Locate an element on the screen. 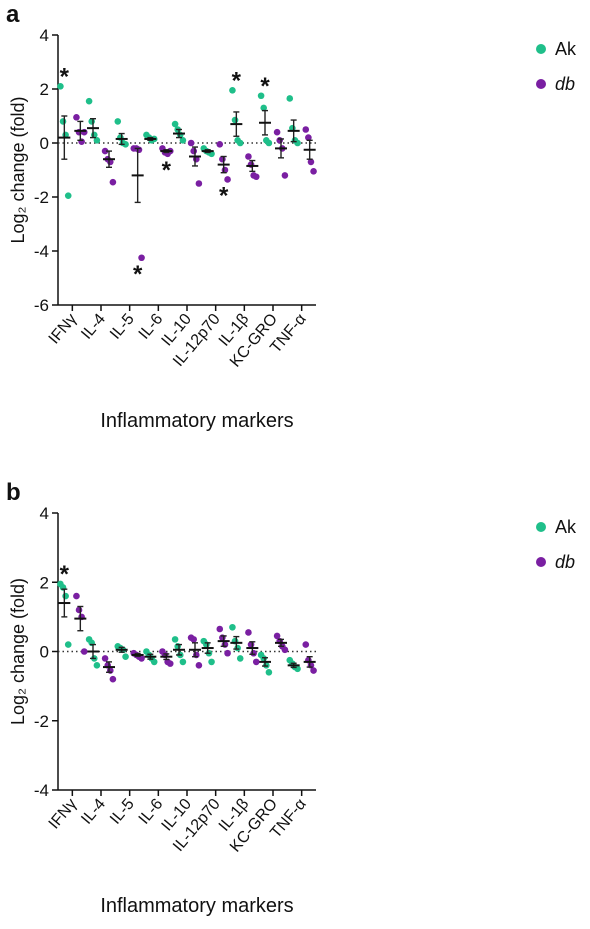  y-tick-label: 4 is located at coordinates (44, 513).